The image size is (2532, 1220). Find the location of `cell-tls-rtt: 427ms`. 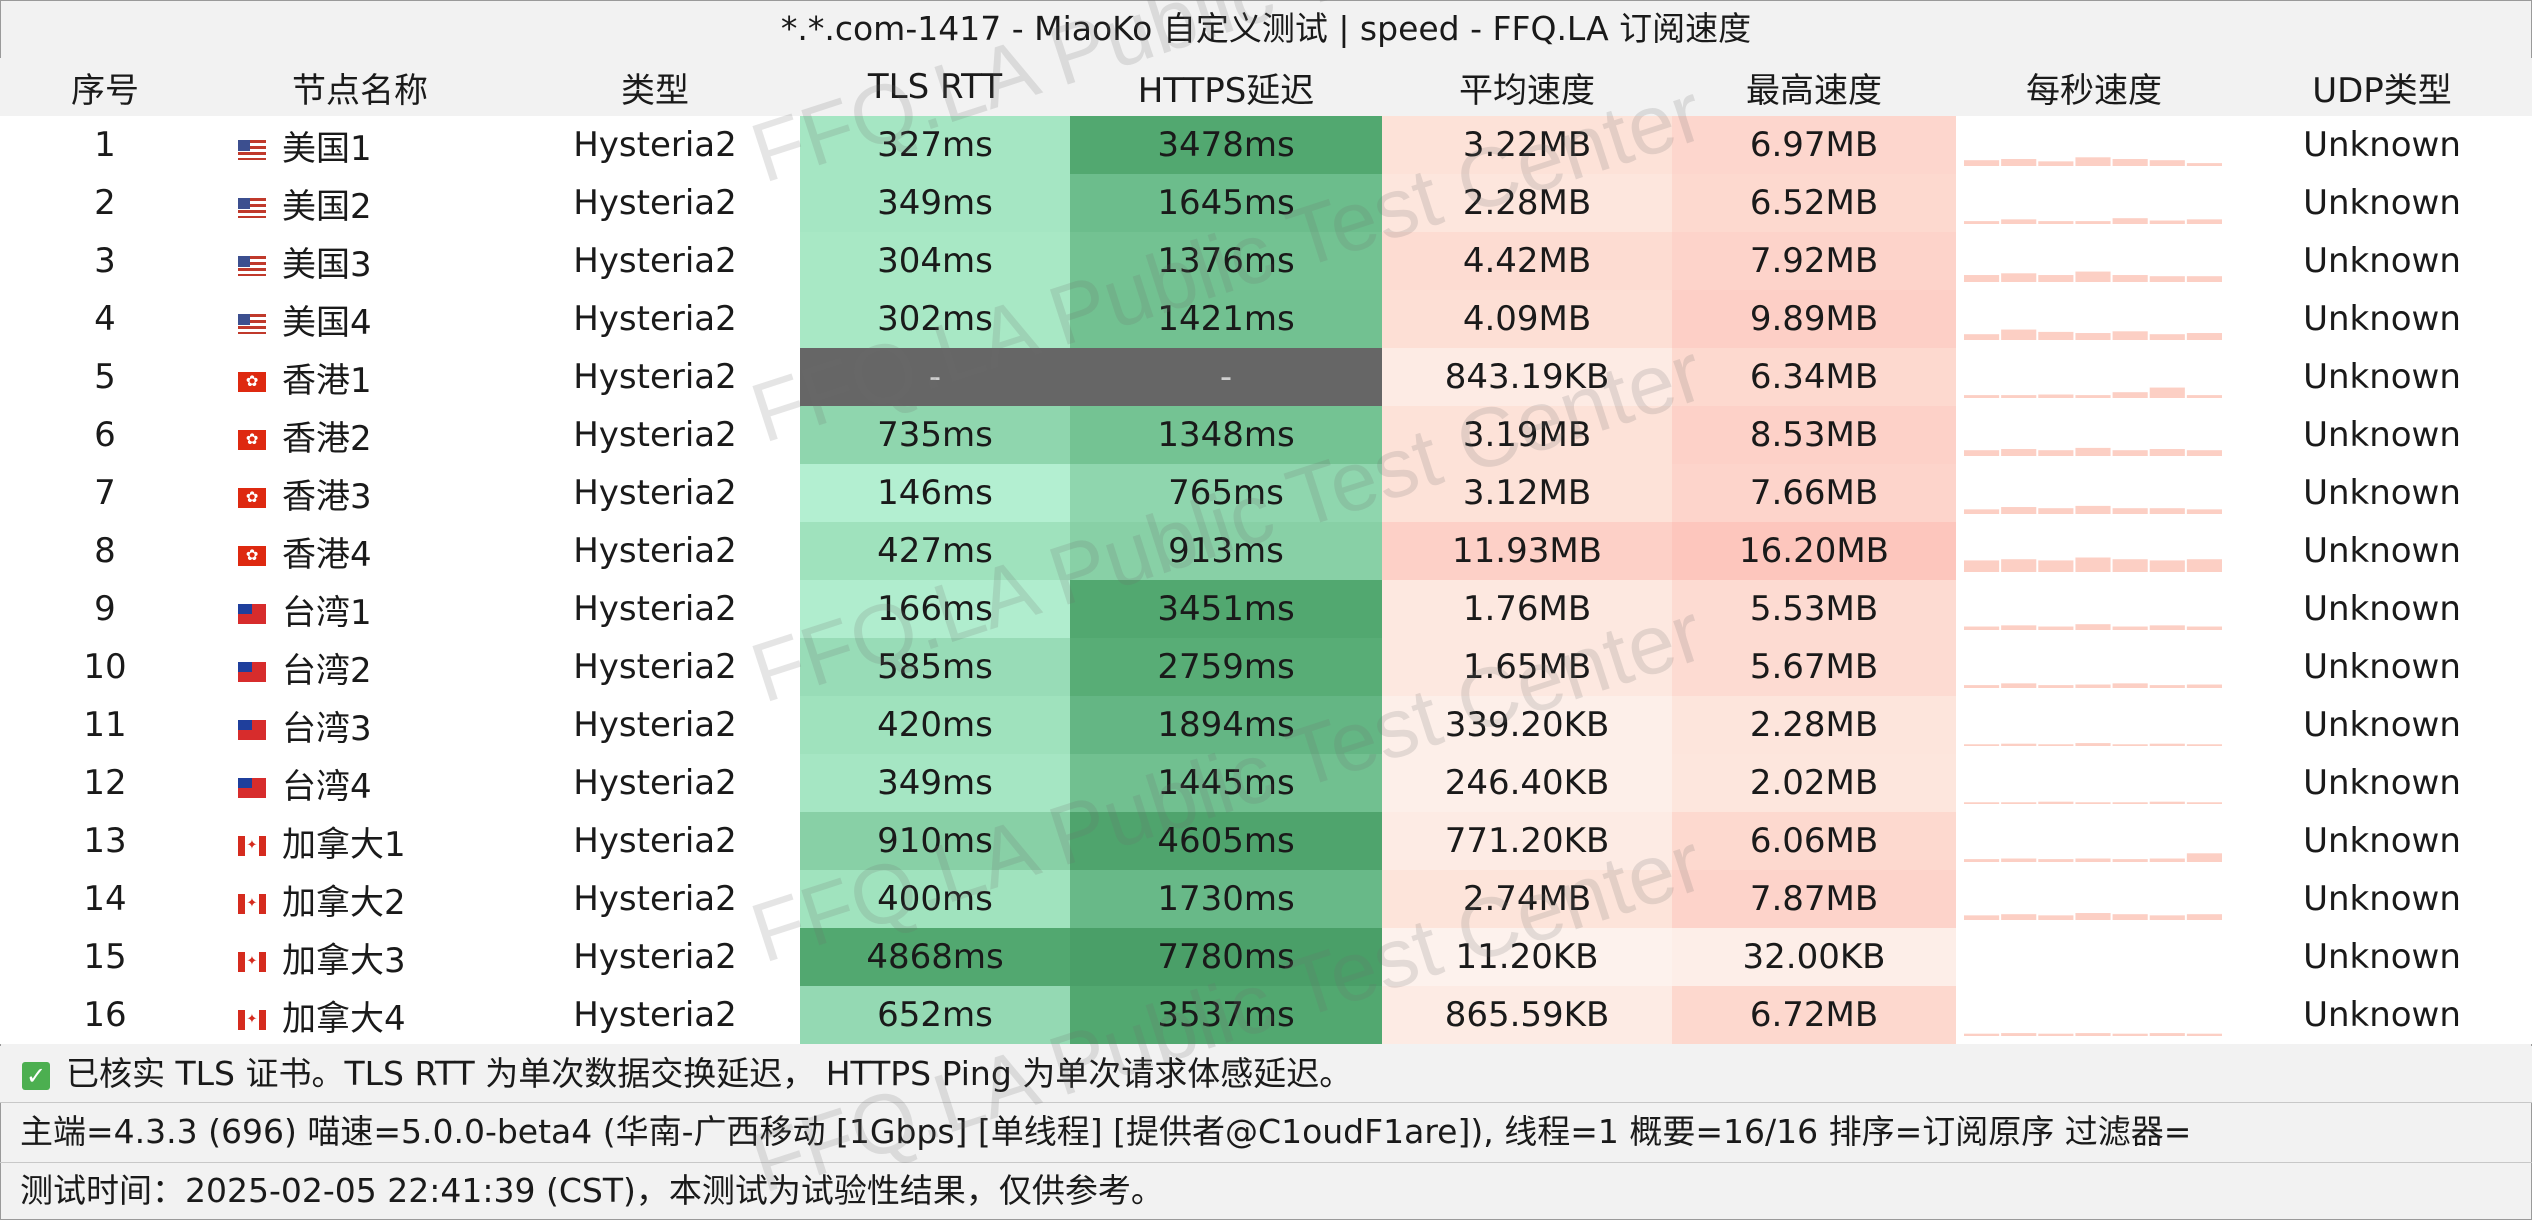

cell-tls-rtt: 427ms is located at coordinates (935, 551).